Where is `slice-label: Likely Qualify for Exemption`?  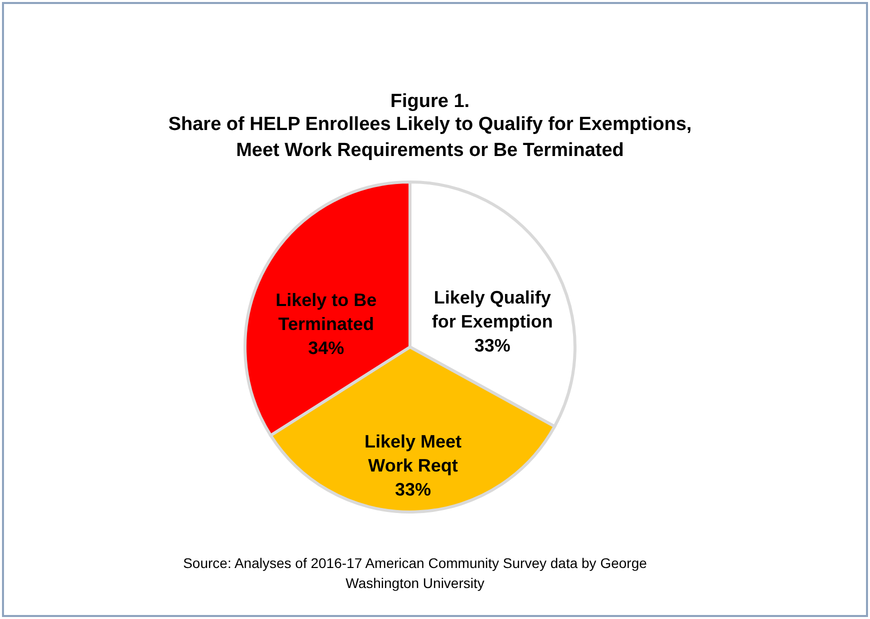
slice-label: Likely Qualify for Exemption is located at coordinates (492, 309).